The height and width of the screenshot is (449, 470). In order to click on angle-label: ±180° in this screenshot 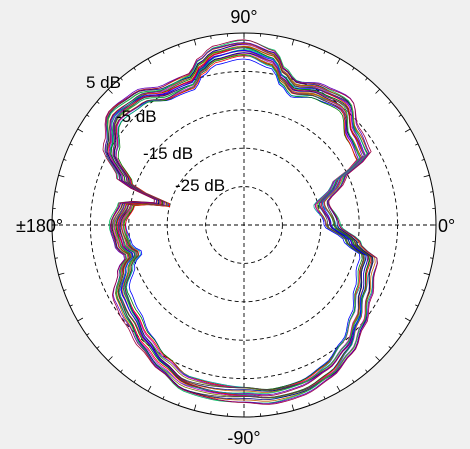, I will do `click(39, 226)`.